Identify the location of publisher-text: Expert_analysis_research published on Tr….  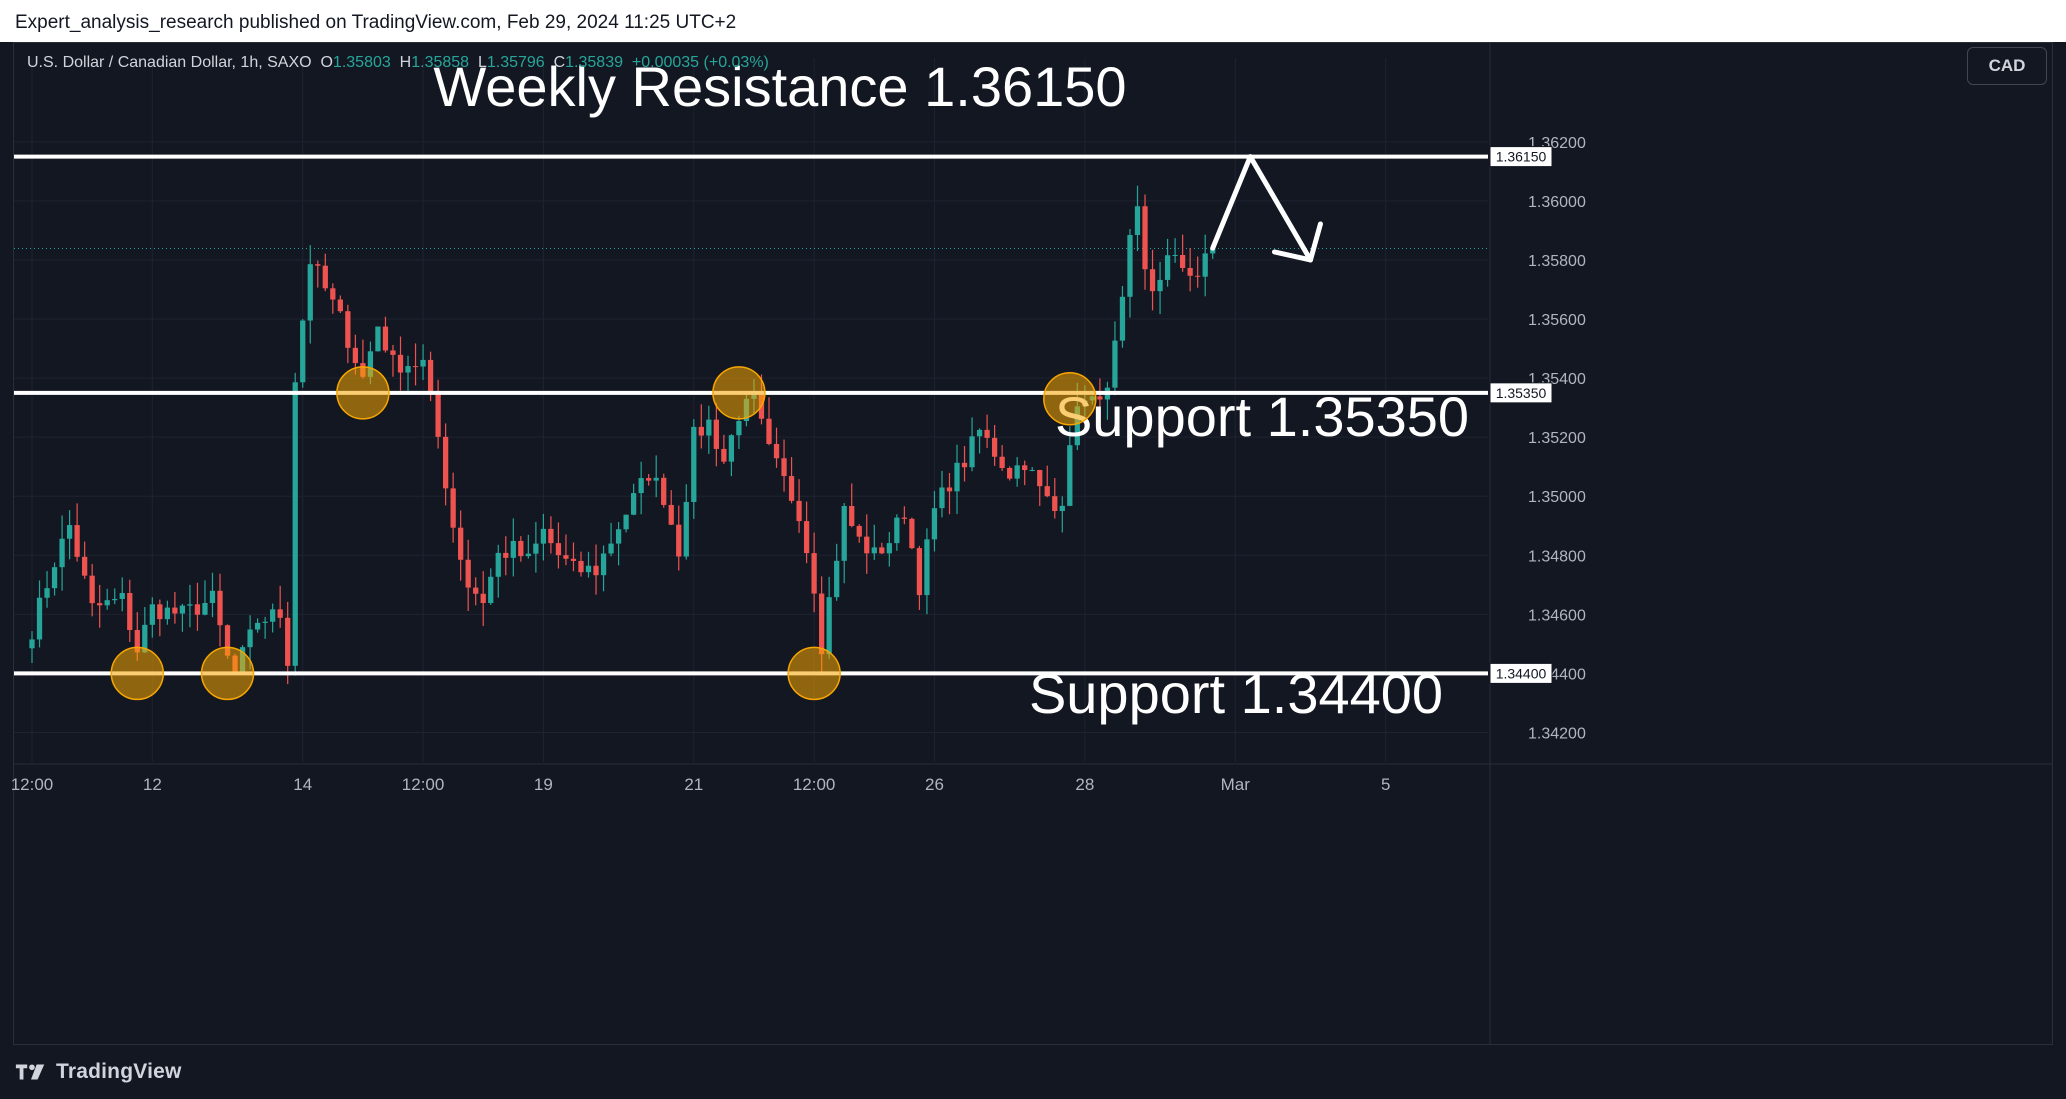
(376, 22).